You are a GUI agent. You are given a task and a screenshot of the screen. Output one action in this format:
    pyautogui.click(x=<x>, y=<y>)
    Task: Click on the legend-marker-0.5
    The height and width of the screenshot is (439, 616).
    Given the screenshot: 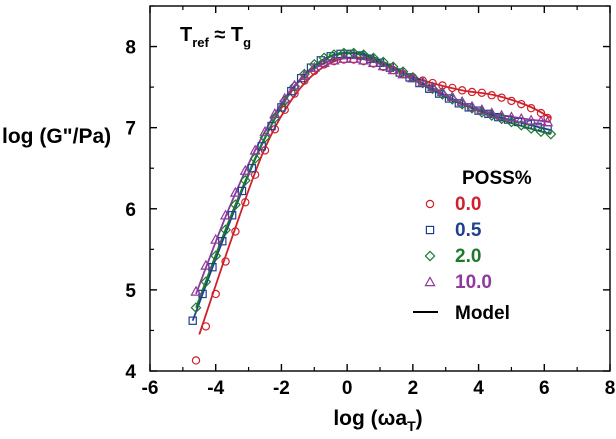 What is the action you would take?
    pyautogui.click(x=430, y=230)
    